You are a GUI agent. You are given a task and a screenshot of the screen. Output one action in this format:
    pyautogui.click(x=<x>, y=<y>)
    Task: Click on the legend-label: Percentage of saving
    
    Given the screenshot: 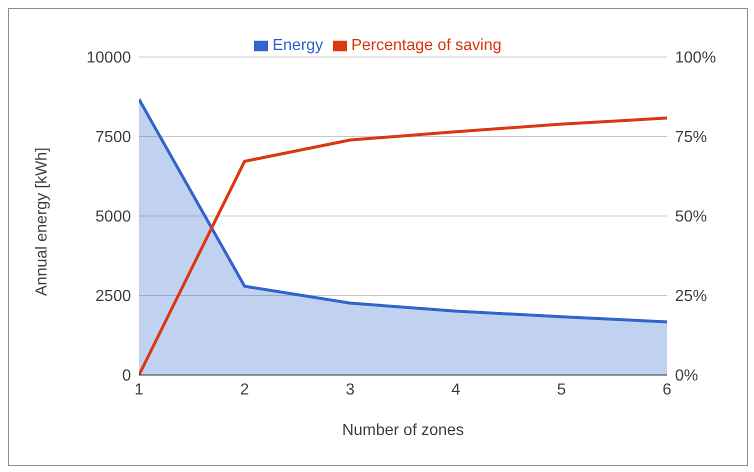 What is the action you would take?
    pyautogui.click(x=426, y=45)
    